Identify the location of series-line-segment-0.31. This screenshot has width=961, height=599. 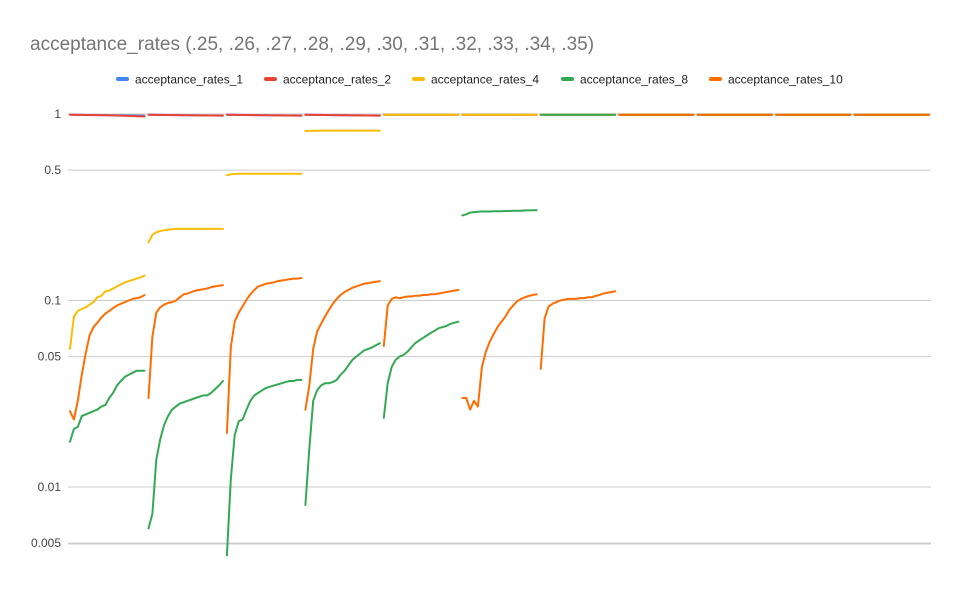
(578, 330).